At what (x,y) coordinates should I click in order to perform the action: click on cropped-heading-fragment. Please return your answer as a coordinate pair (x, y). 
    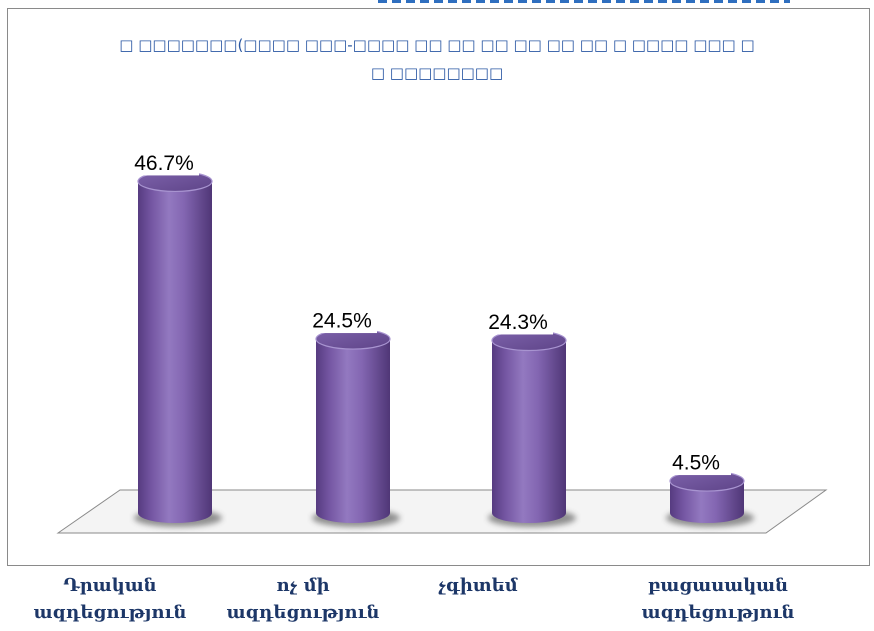
    Looking at the image, I should click on (584, 1).